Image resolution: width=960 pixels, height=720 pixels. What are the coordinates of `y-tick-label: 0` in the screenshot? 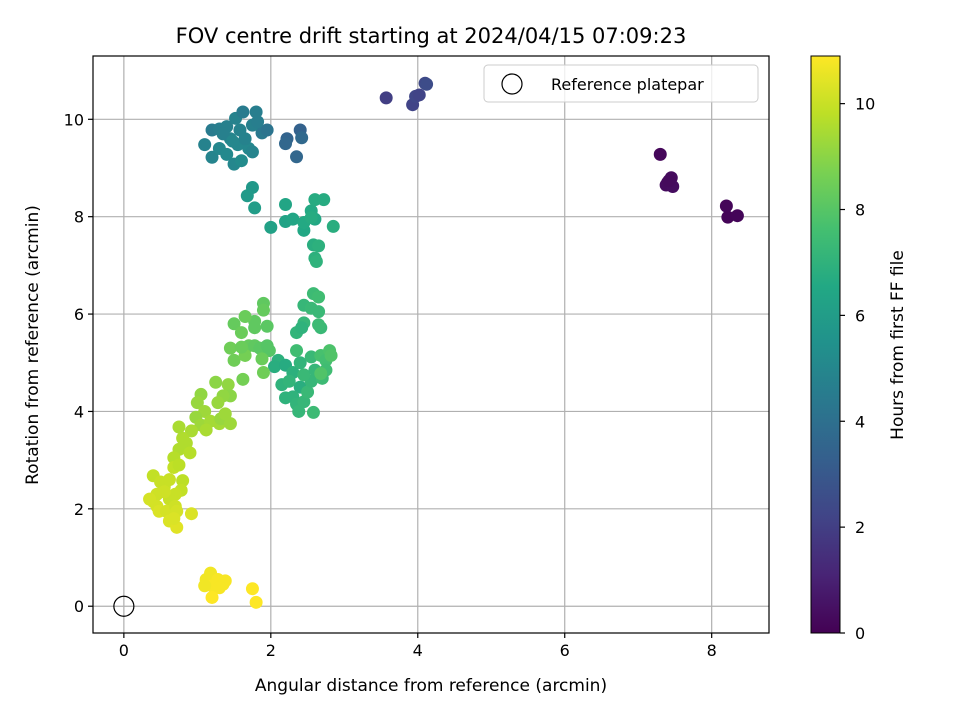 It's located at (79, 606).